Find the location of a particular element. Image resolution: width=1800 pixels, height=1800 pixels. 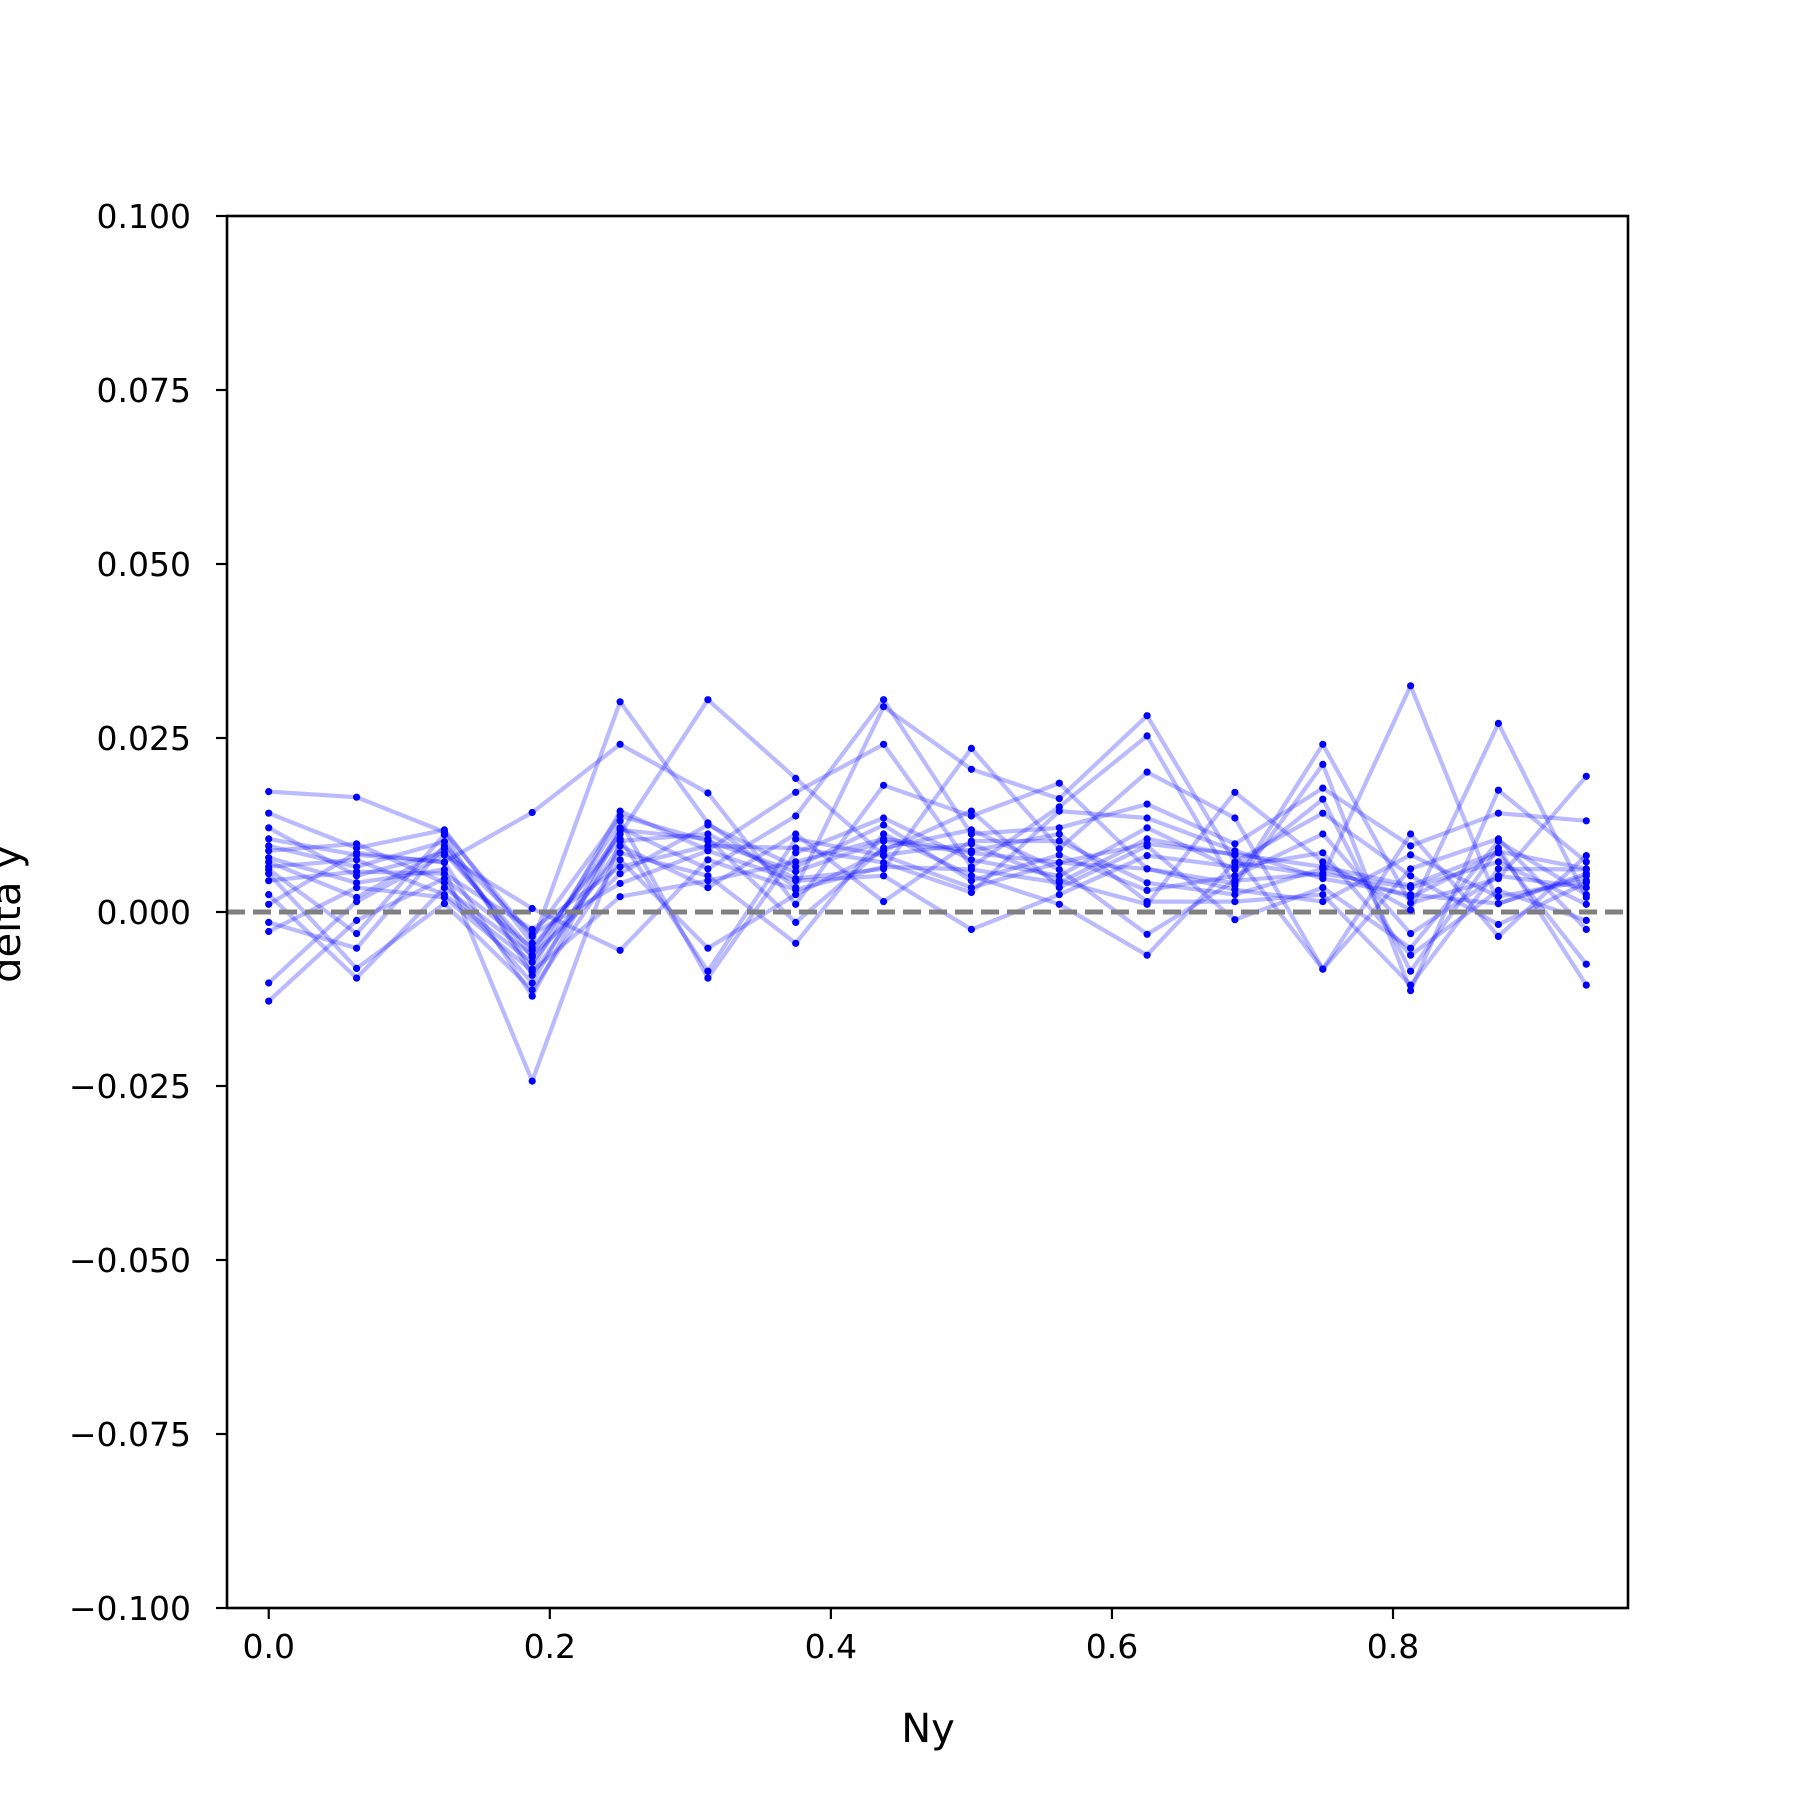

y-tick-label: 0.025 is located at coordinates (144, 738).